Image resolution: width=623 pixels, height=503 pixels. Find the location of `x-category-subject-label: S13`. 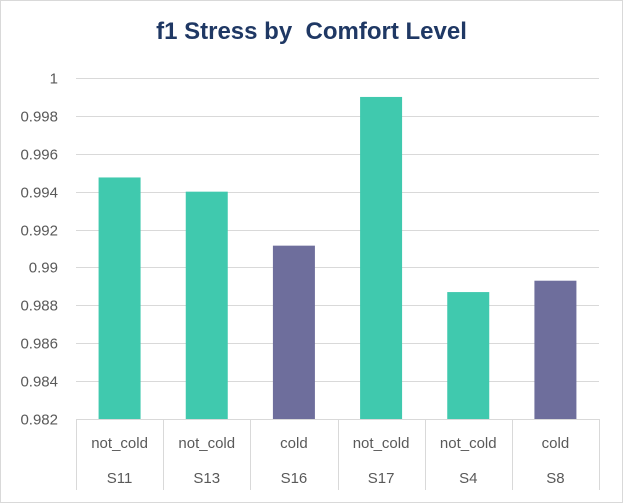

x-category-subject-label: S13 is located at coordinates (206, 478).